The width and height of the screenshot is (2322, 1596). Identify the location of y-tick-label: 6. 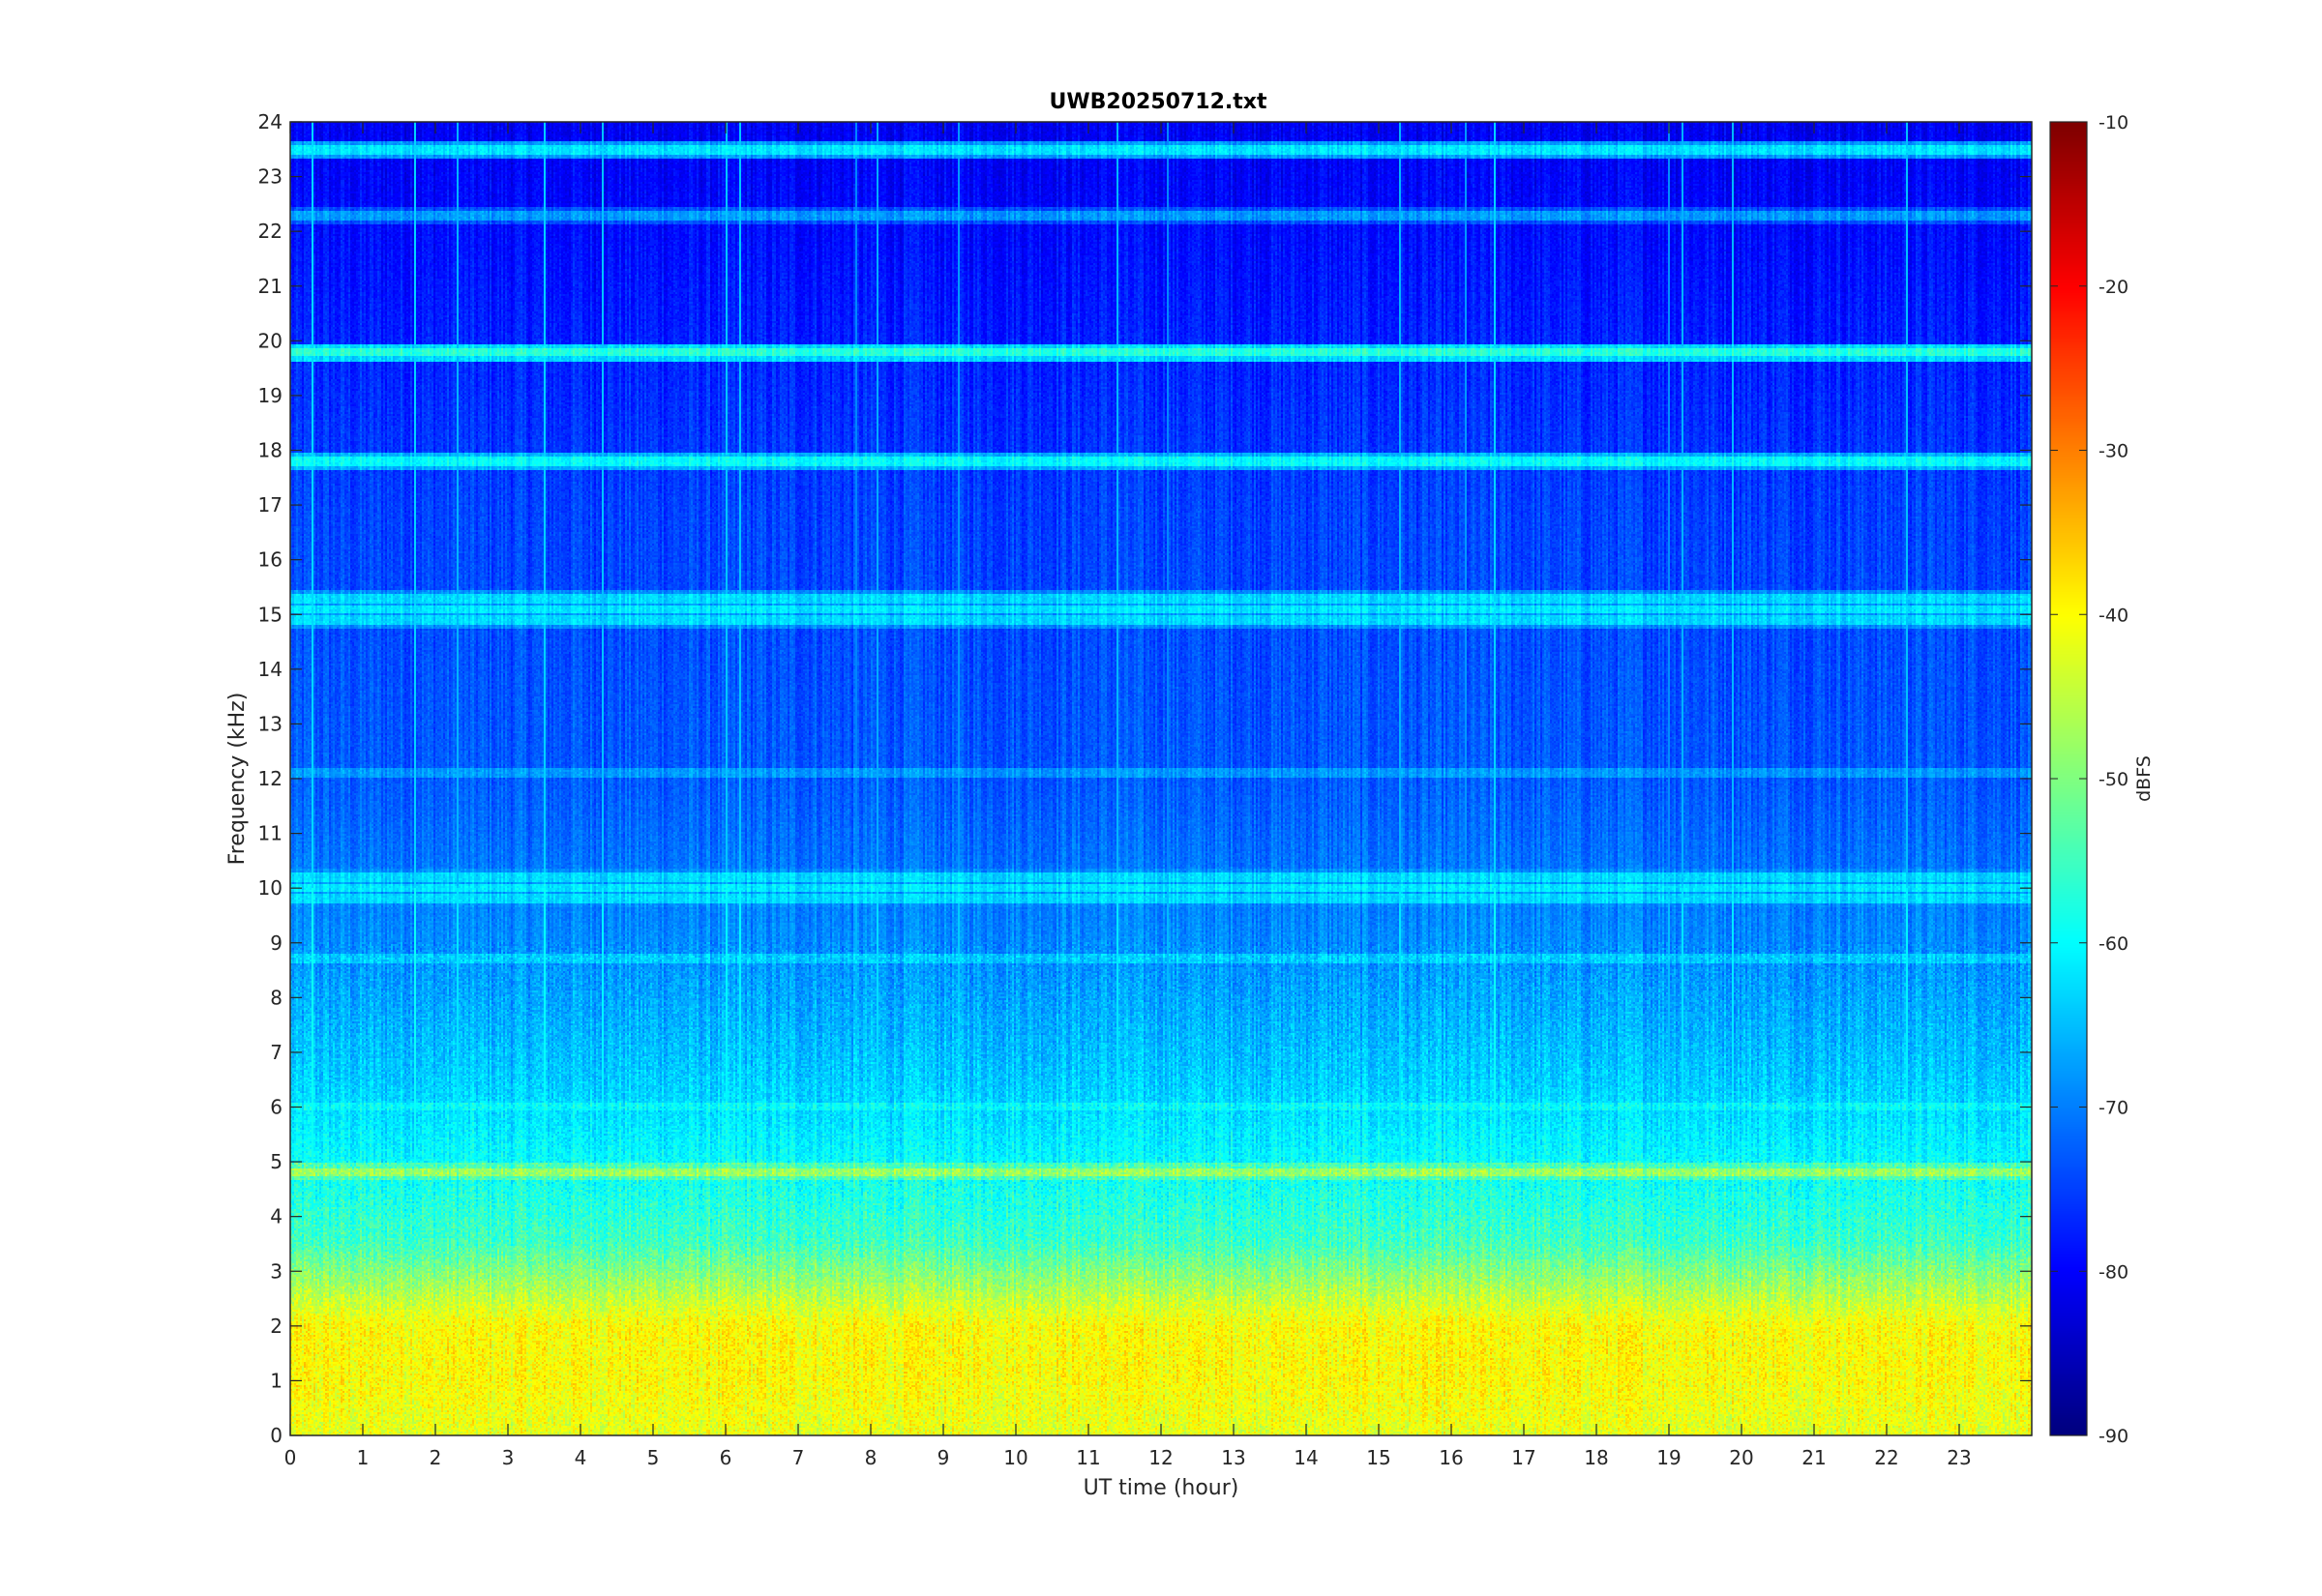
(276, 1107).